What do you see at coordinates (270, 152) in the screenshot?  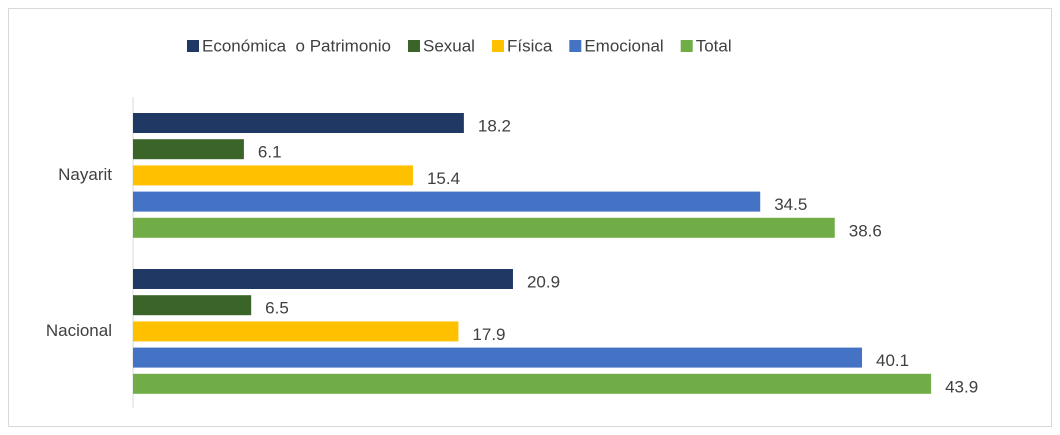 I see `value-label: 6.1` at bounding box center [270, 152].